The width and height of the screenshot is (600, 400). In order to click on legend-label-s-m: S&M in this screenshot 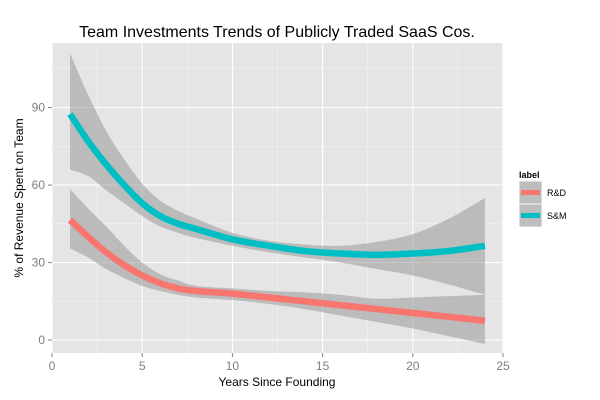, I will do `click(557, 216)`.